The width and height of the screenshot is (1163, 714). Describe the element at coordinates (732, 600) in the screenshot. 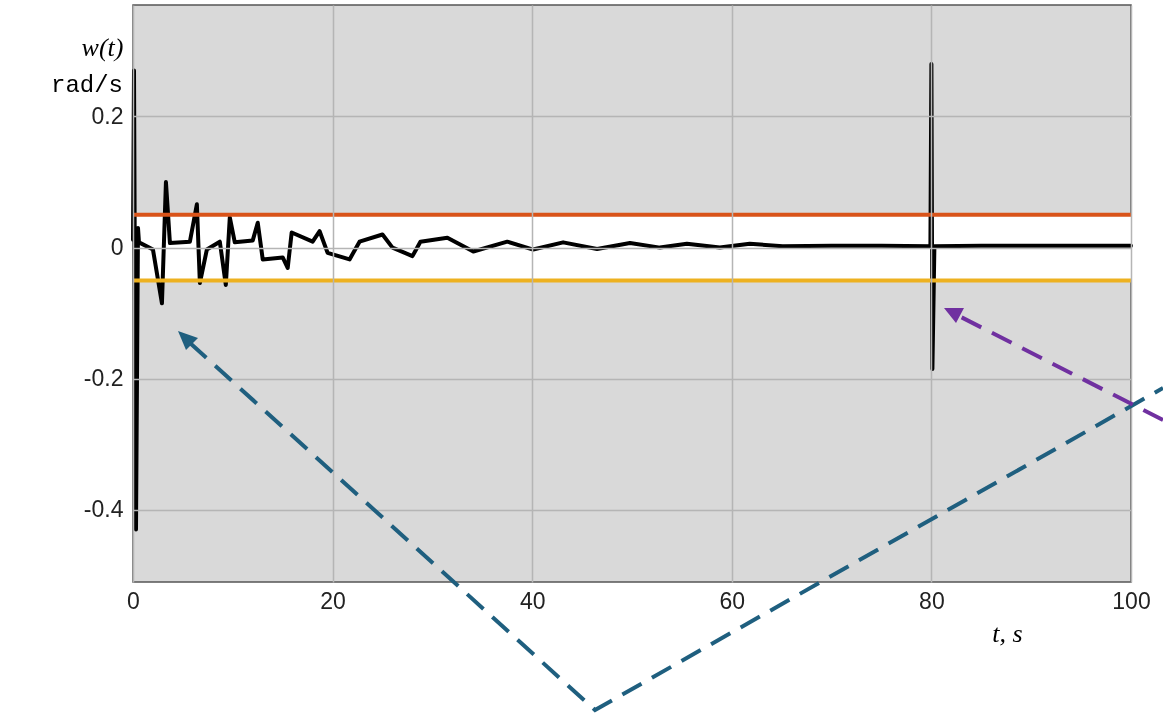

I see `x-tick-label: 60` at that location.